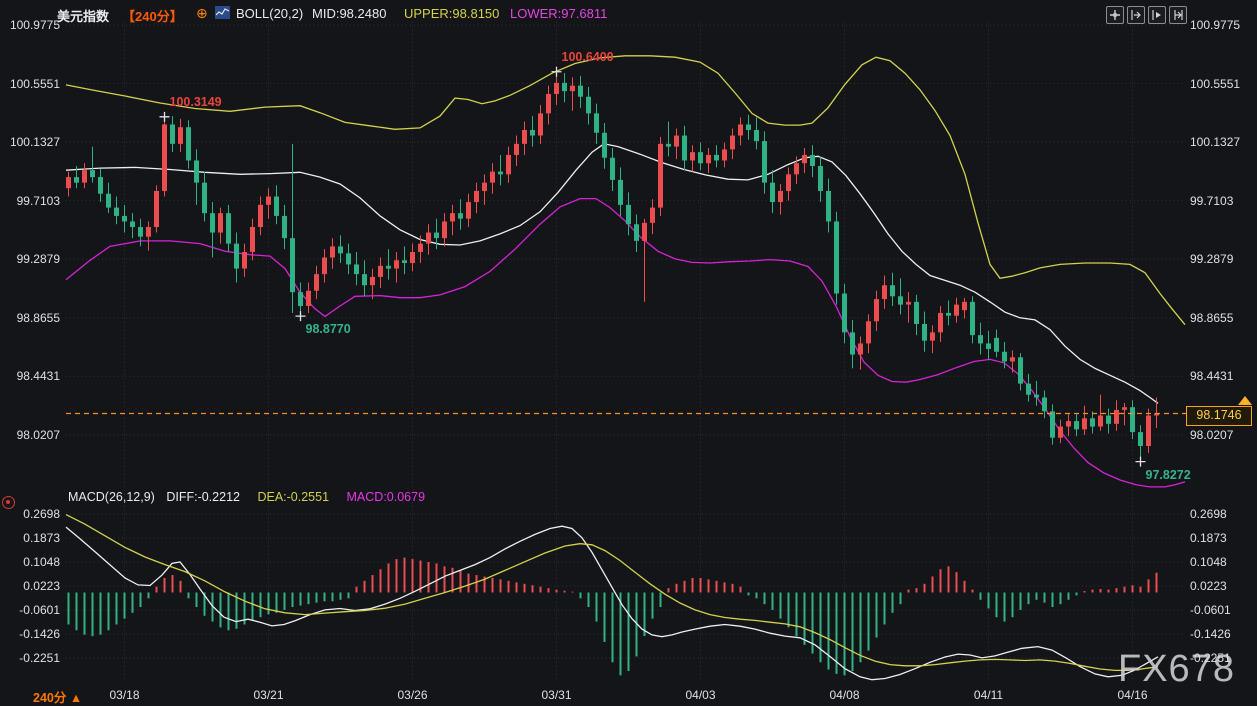 This screenshot has width=1257, height=706. What do you see at coordinates (1157, 15) in the screenshot?
I see `pane-play-axis-icon` at bounding box center [1157, 15].